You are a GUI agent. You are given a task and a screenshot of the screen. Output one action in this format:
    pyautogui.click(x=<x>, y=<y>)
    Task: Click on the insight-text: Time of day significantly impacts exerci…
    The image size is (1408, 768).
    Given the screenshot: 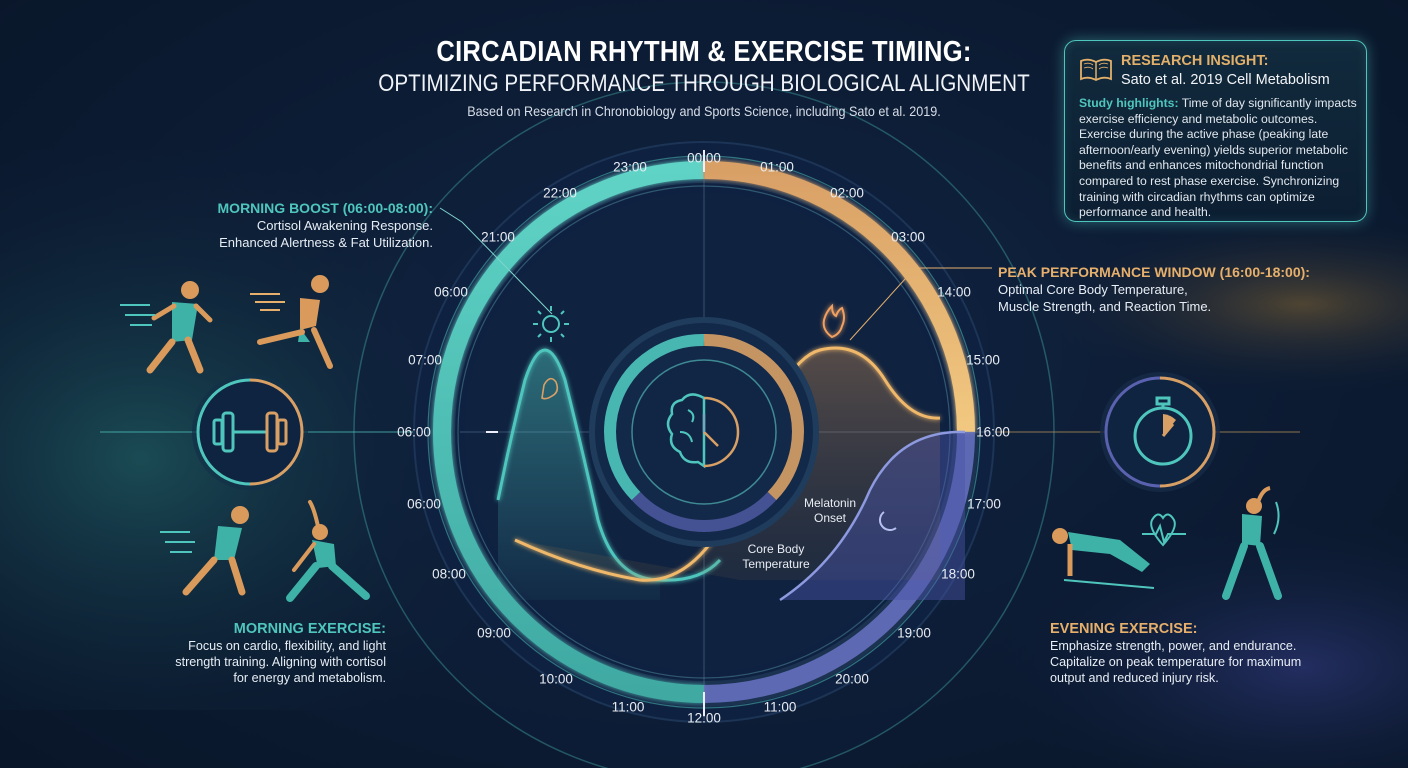 What is the action you would take?
    pyautogui.click(x=1218, y=158)
    